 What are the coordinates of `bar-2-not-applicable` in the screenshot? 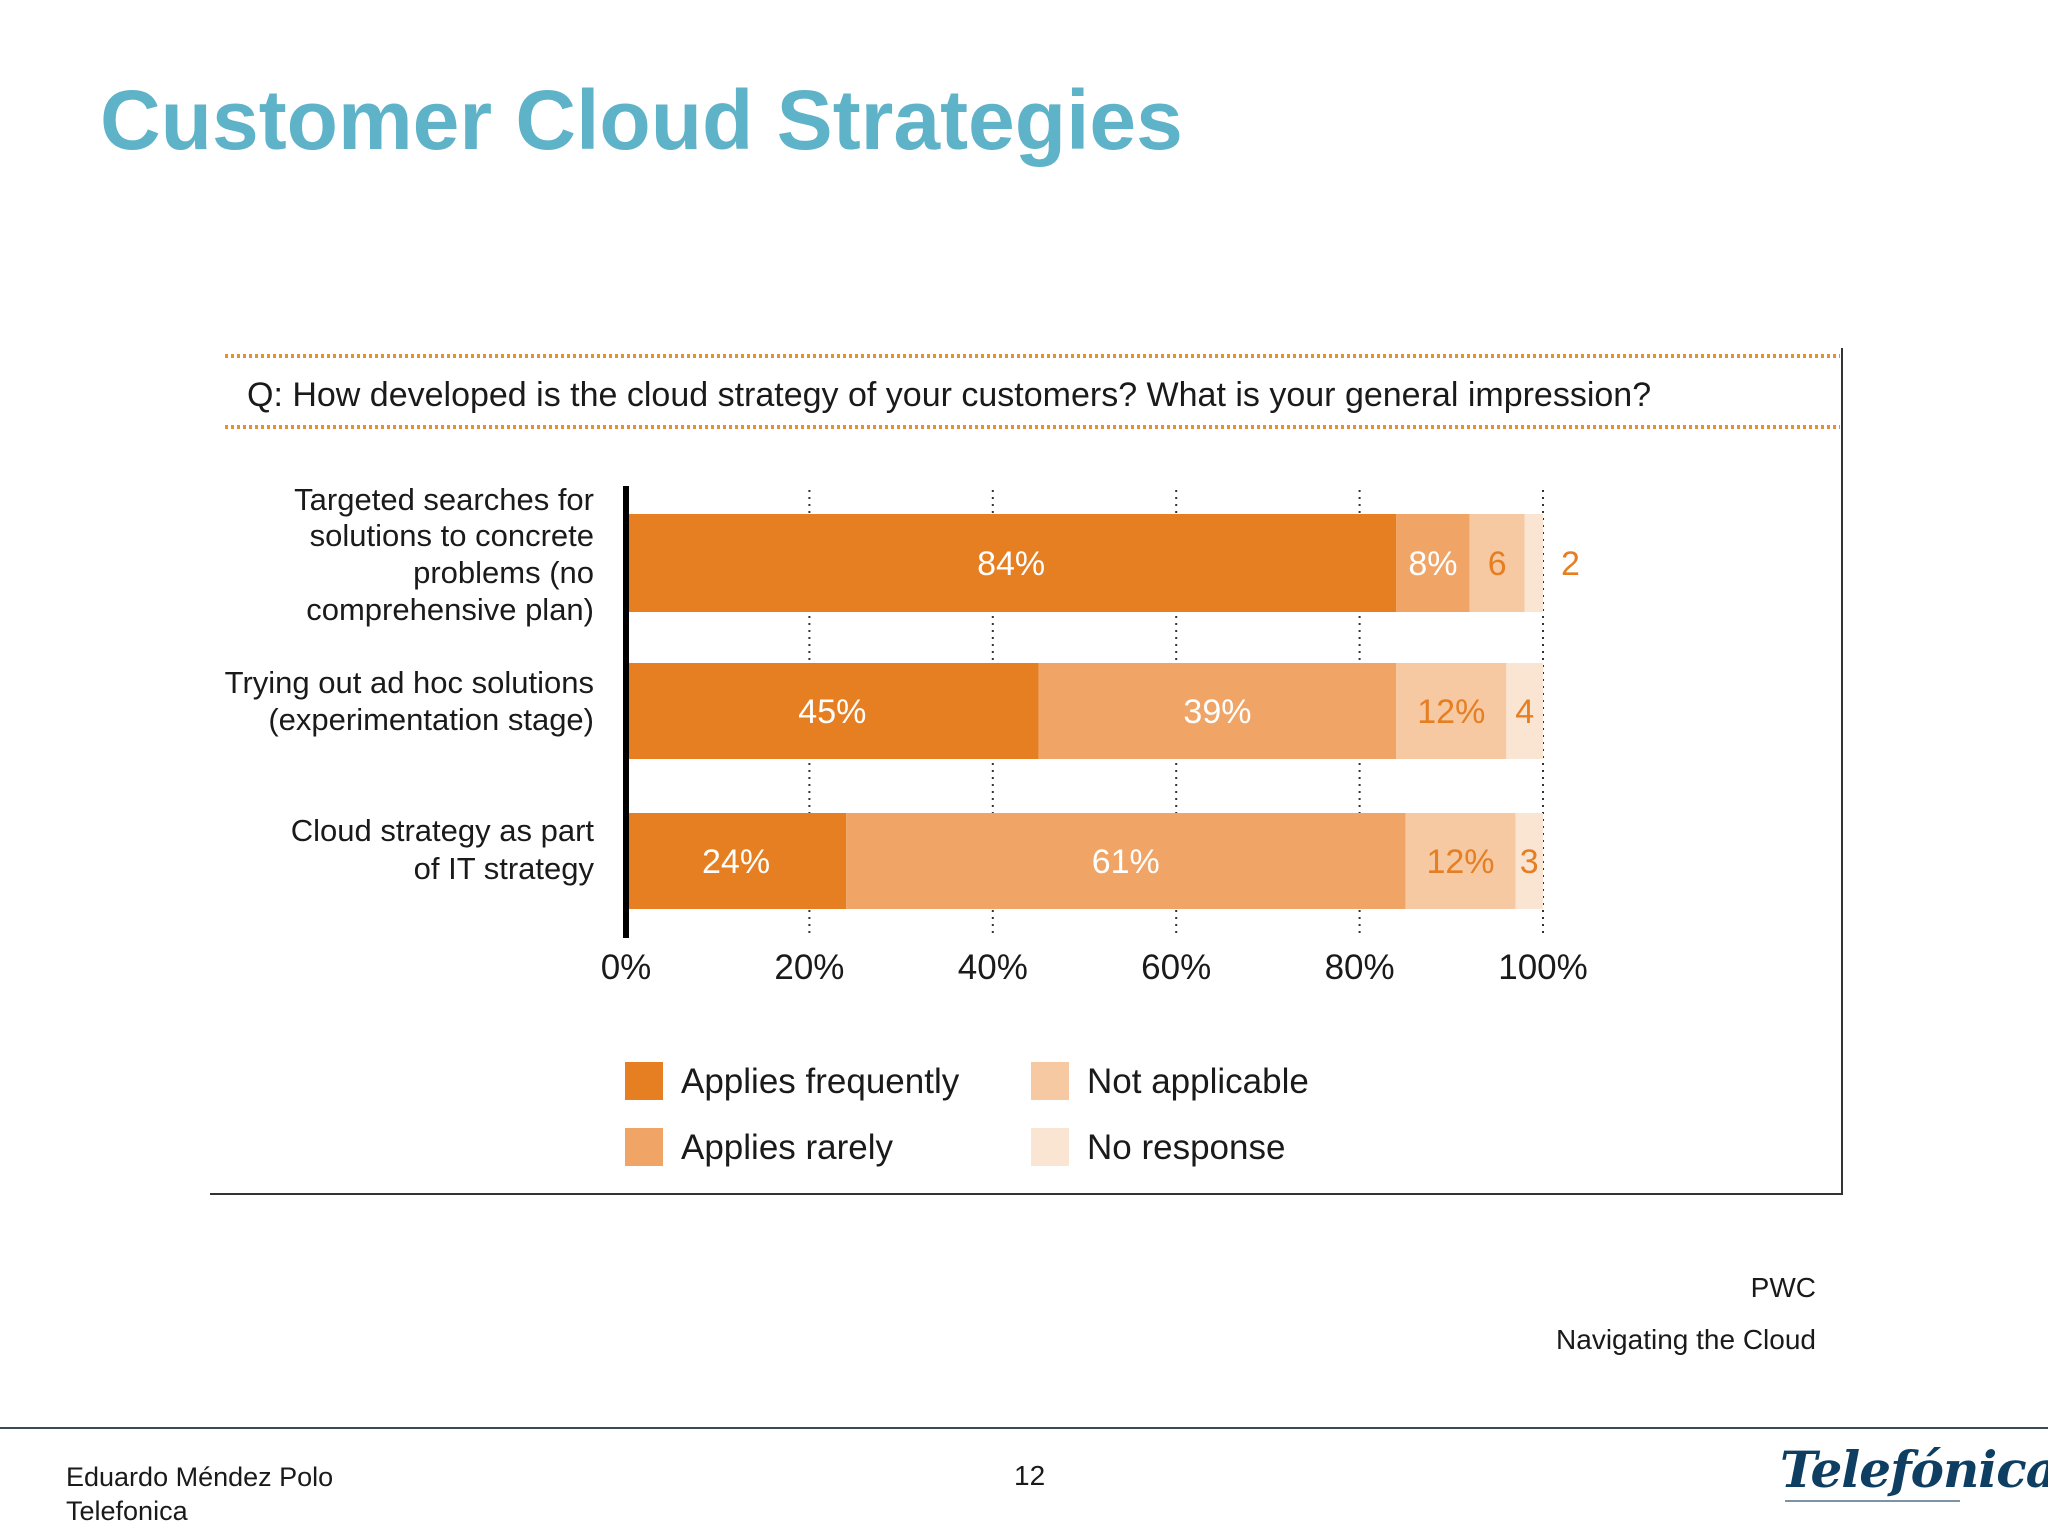 It's located at (1451, 711).